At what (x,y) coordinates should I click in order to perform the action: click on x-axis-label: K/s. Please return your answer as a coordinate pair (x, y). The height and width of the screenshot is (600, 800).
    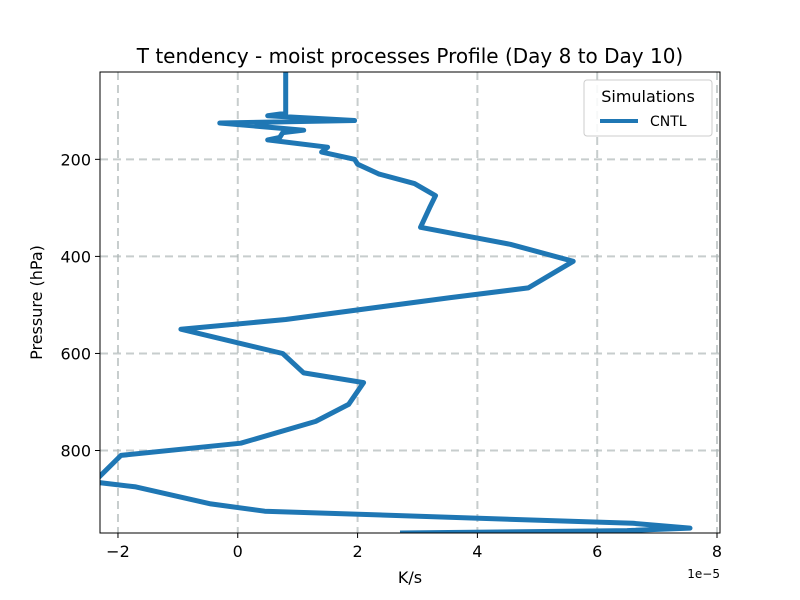
    Looking at the image, I should click on (410, 577).